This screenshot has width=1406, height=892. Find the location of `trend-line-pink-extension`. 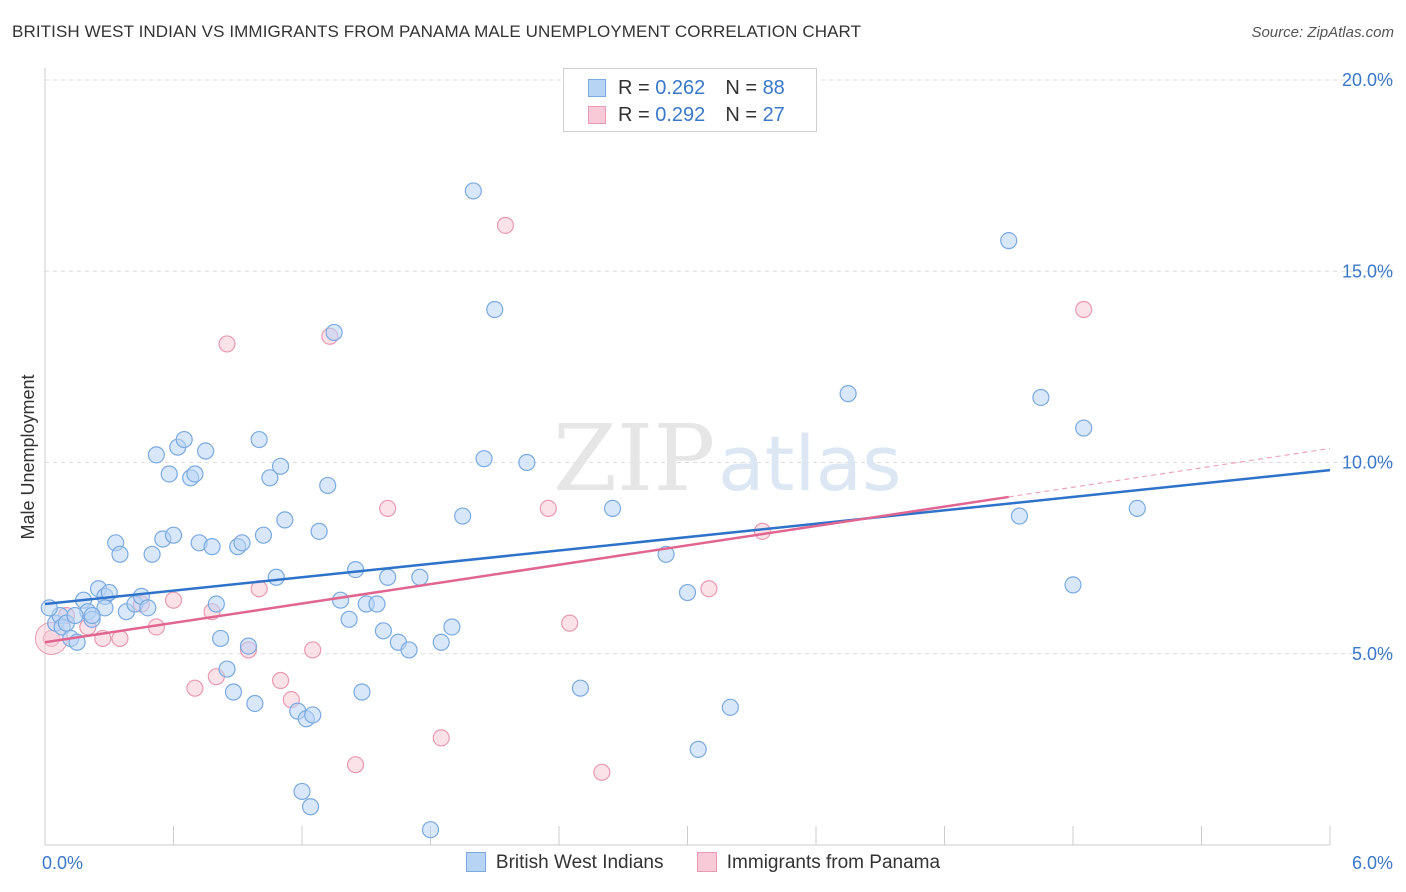

trend-line-pink-extension is located at coordinates (1169, 472).